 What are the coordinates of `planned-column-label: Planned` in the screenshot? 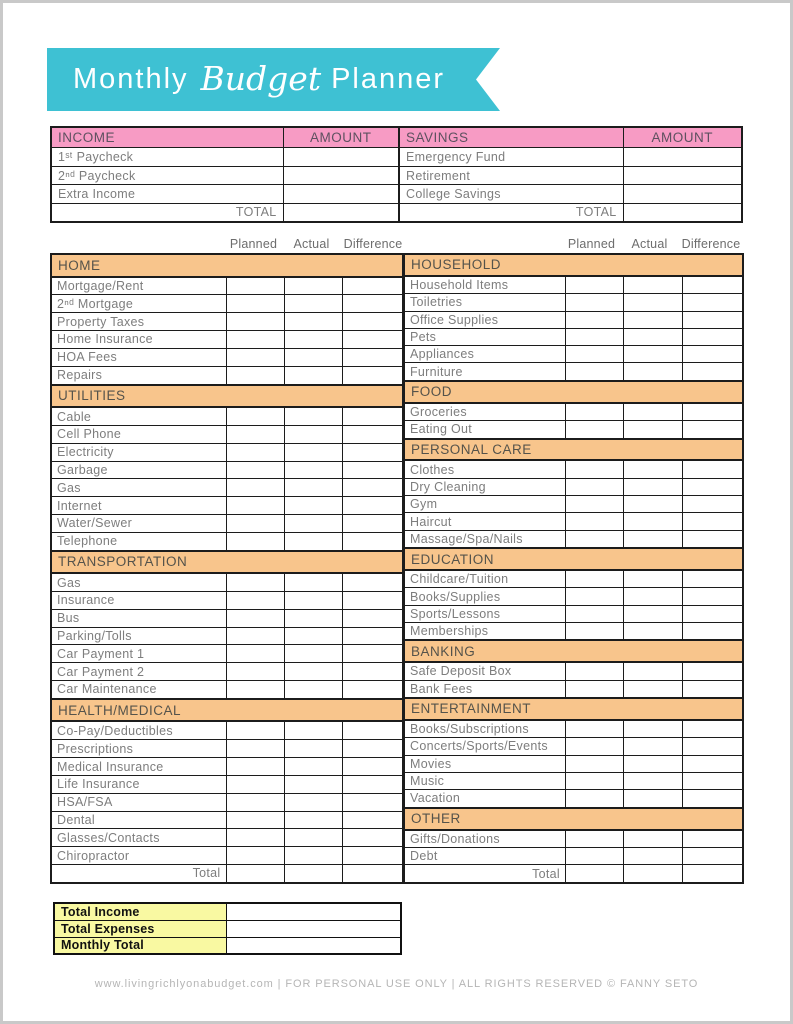 It's located at (591, 244).